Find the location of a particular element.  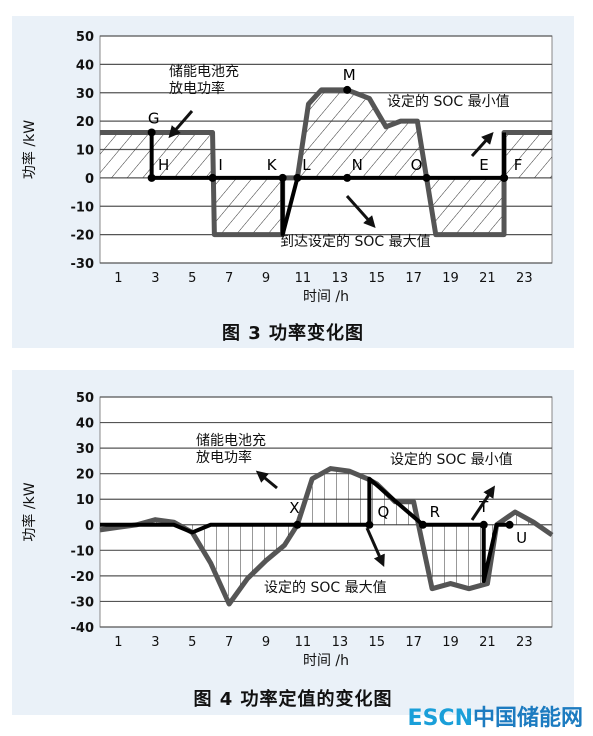

annotation-text-line: 到达设定的 SOC 最大值 is located at coordinates (355, 242).